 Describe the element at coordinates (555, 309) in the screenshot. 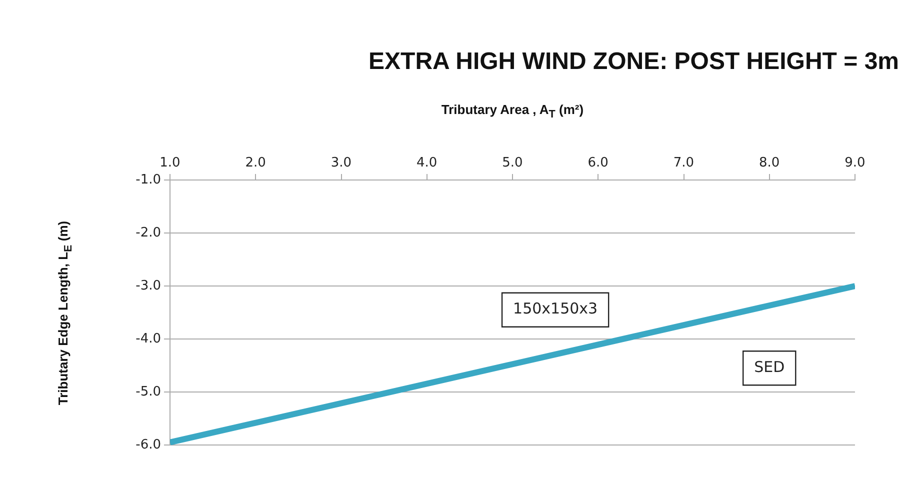

I see `annotation: 150x150x3` at that location.